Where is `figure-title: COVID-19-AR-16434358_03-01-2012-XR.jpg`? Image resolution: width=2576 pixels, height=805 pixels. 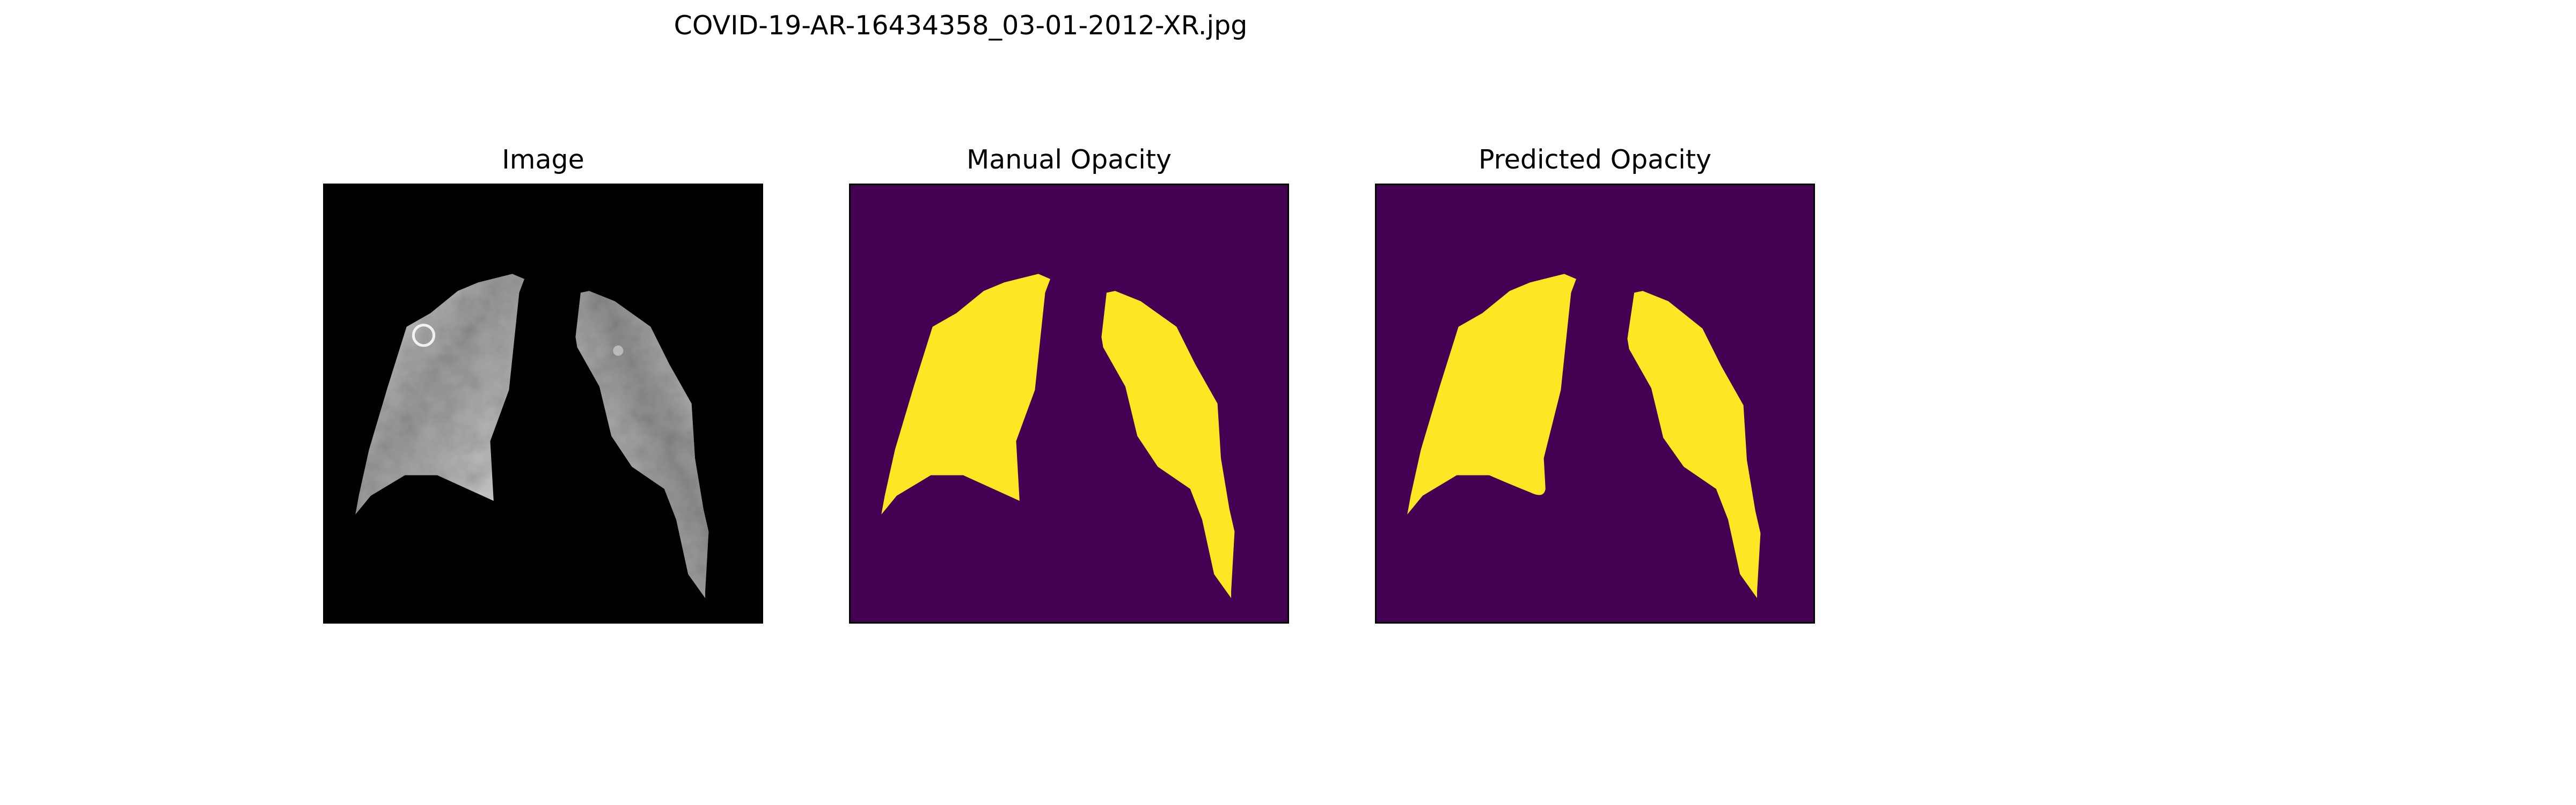
figure-title: COVID-19-AR-16434358_03-01-2012-XR.jpg is located at coordinates (961, 25).